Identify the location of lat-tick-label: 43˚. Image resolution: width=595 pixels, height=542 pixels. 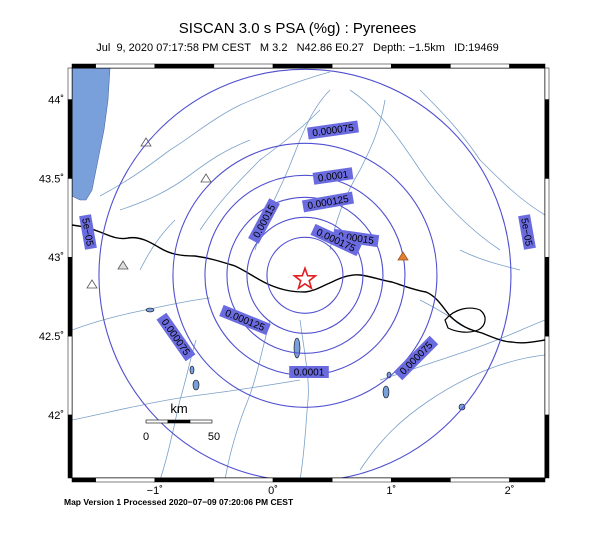
(56, 258).